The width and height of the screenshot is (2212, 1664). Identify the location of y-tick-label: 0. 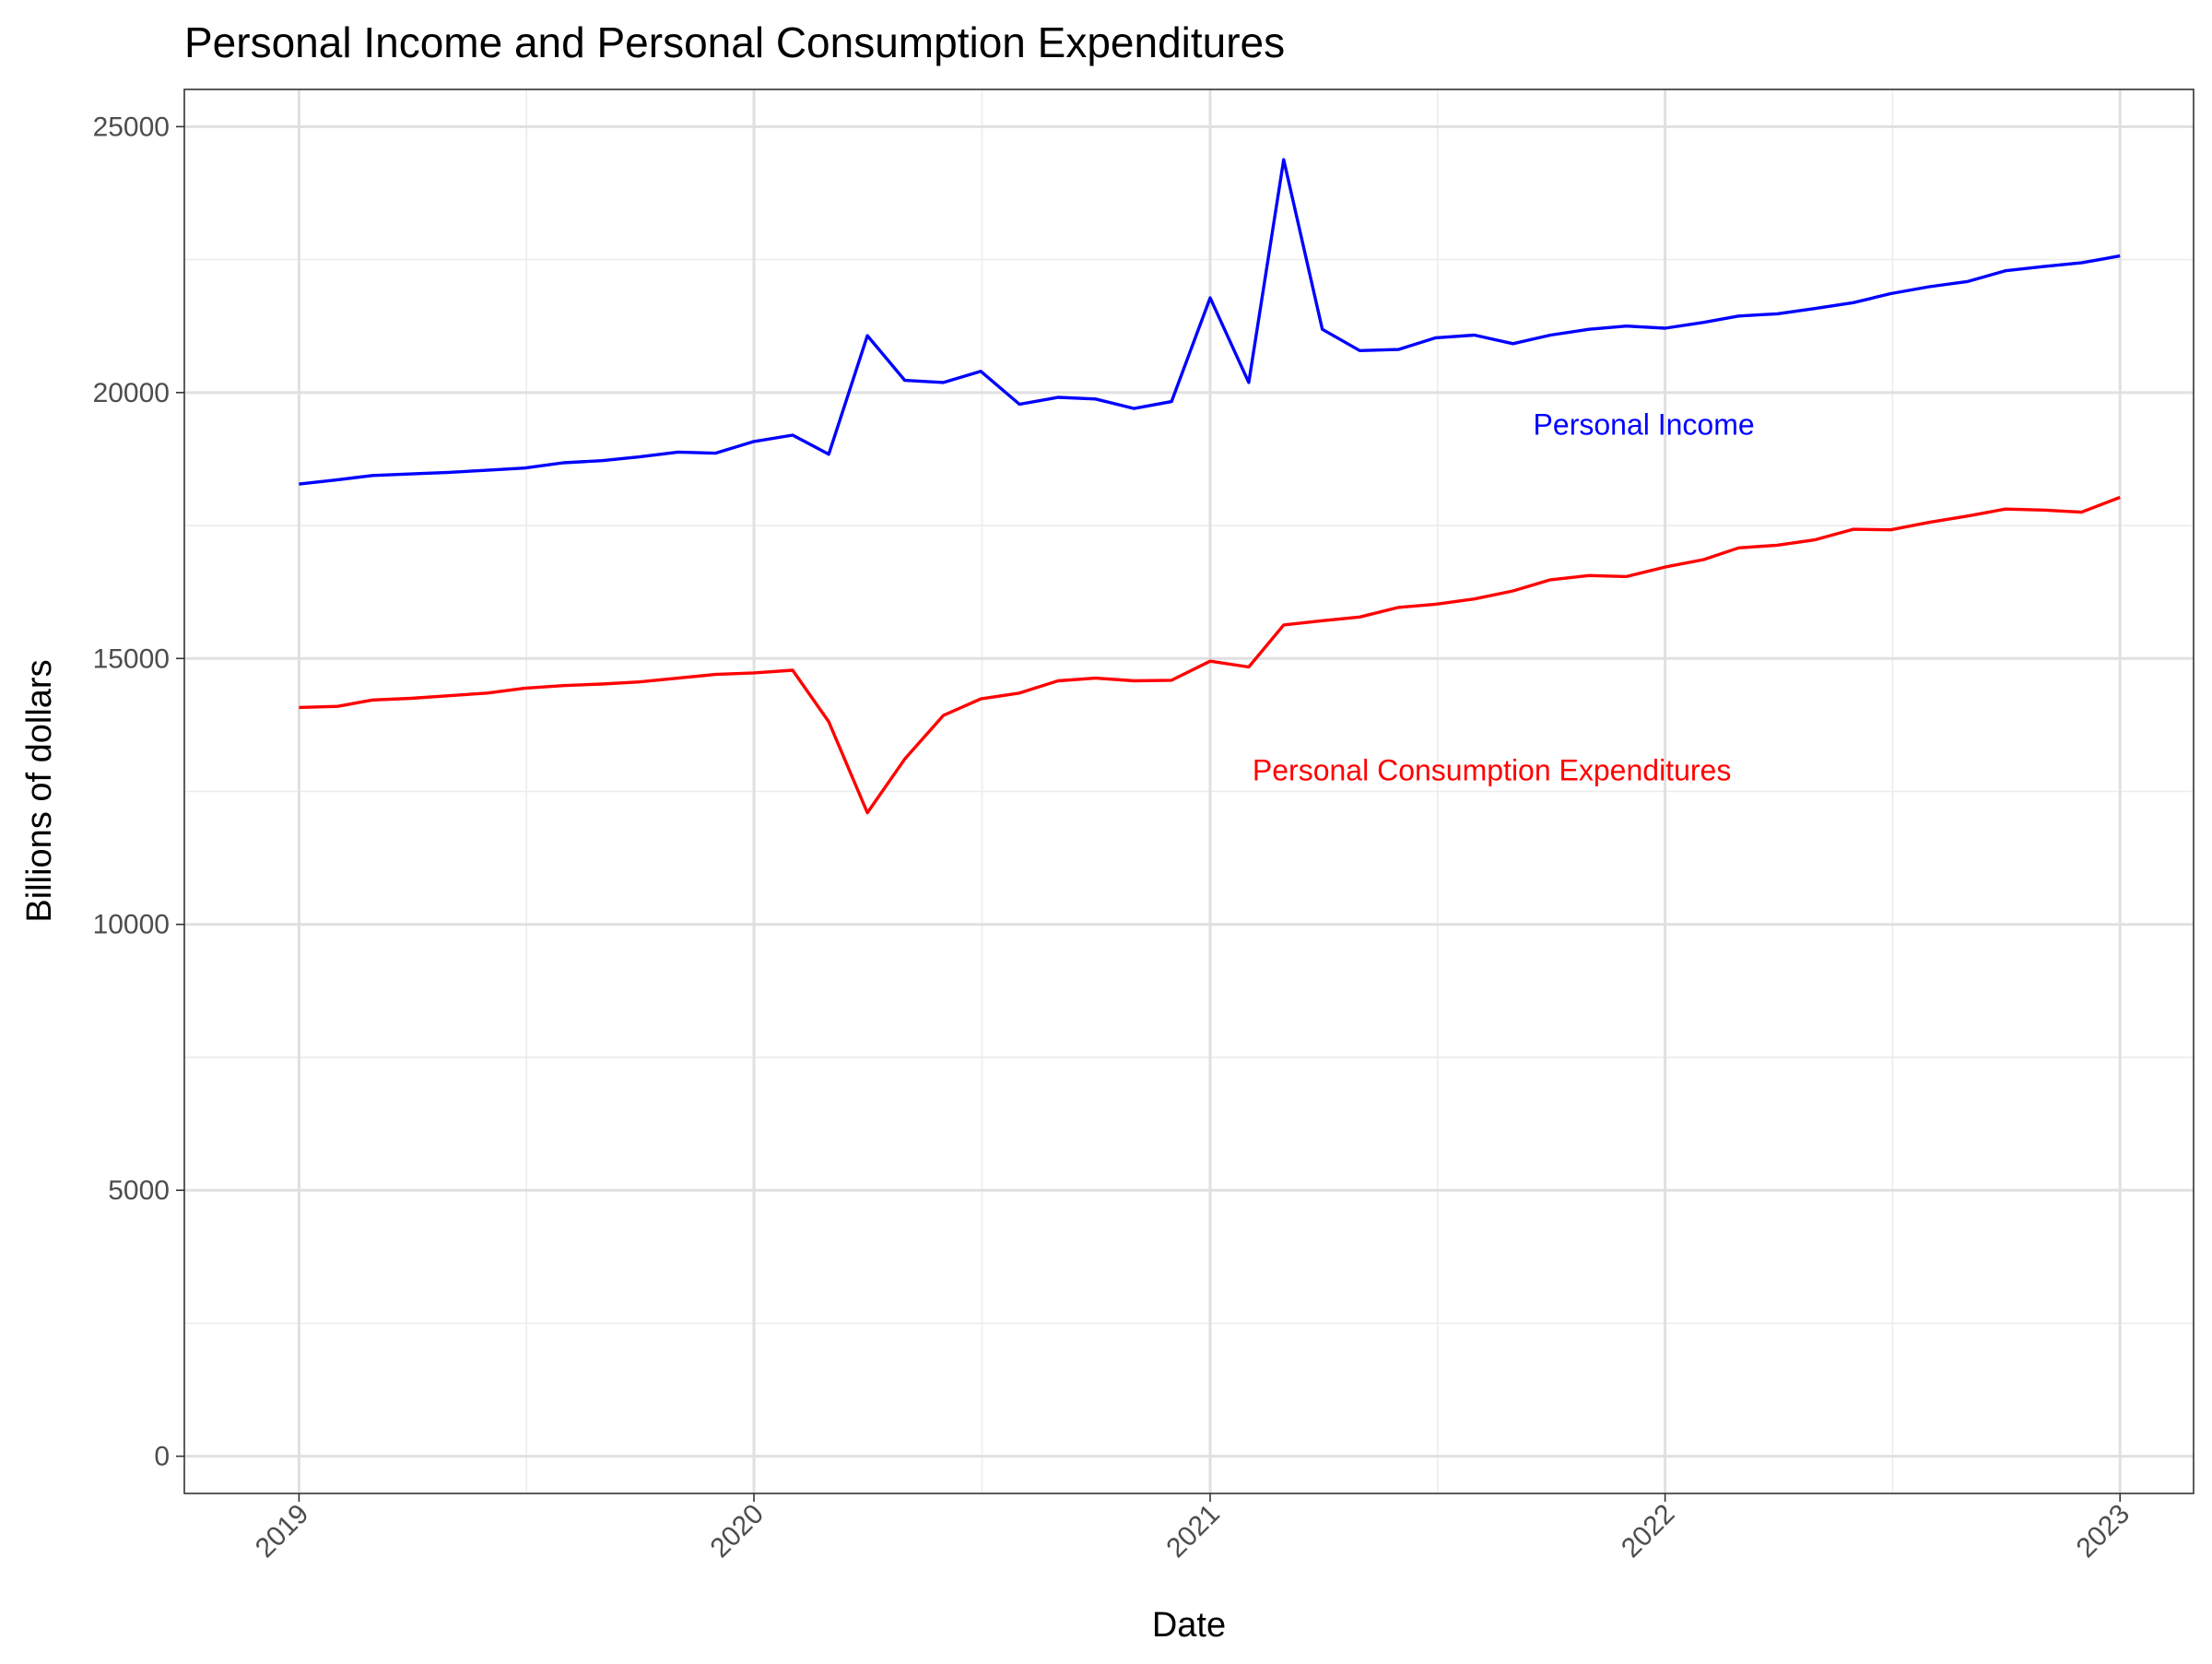
(162, 1457).